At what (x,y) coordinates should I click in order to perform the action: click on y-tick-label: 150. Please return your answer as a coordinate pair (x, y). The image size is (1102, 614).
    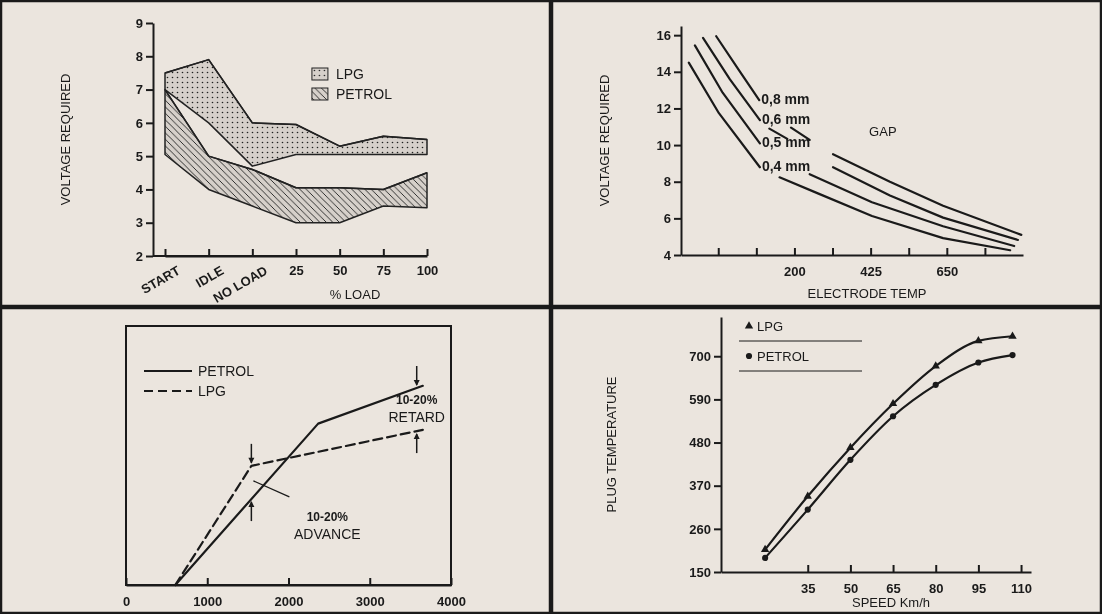
    Looking at the image, I should click on (700, 572).